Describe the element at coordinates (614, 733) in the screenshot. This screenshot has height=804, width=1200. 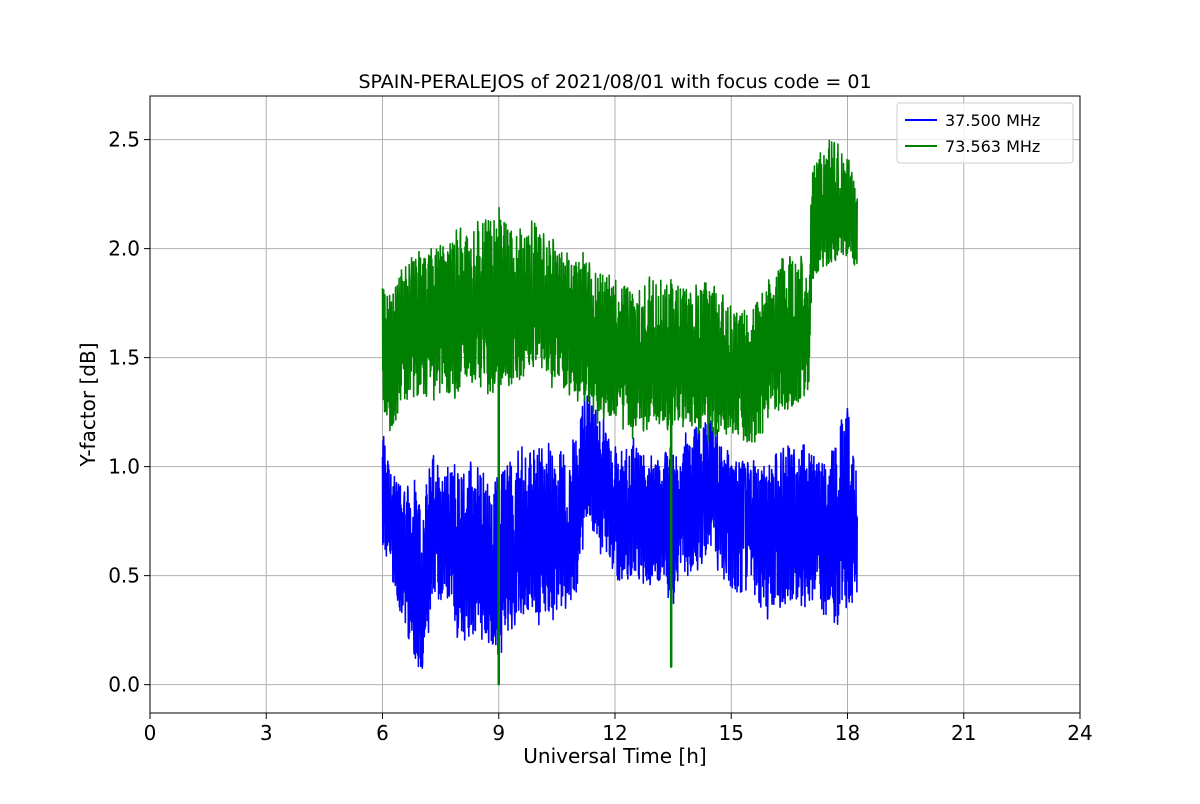
I see `x-tick-label: 12` at that location.